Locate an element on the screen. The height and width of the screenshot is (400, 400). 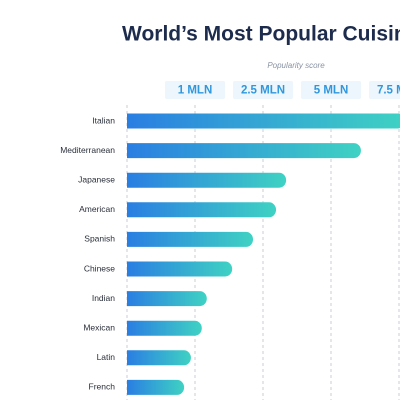
x-tick-label: 5 MLN is located at coordinates (331, 91).